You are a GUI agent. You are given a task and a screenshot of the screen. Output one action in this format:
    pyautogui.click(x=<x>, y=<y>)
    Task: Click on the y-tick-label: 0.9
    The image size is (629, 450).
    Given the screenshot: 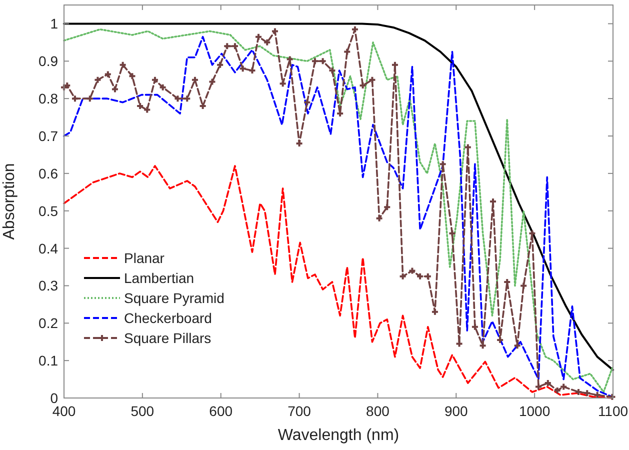 What is the action you would take?
    pyautogui.click(x=48, y=61)
    